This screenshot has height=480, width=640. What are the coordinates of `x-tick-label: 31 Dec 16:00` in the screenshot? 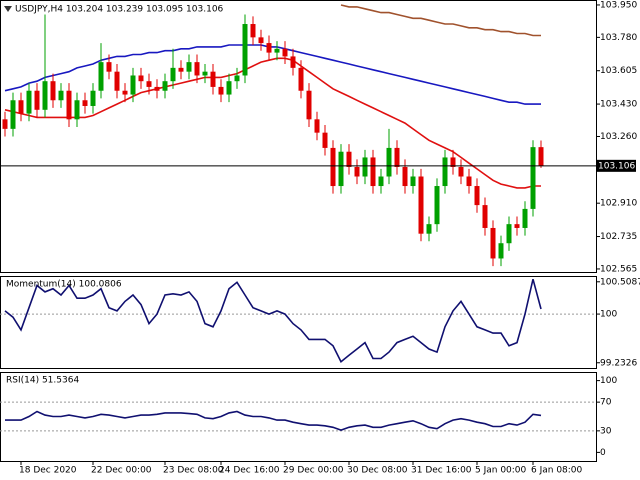 It's located at (441, 471).